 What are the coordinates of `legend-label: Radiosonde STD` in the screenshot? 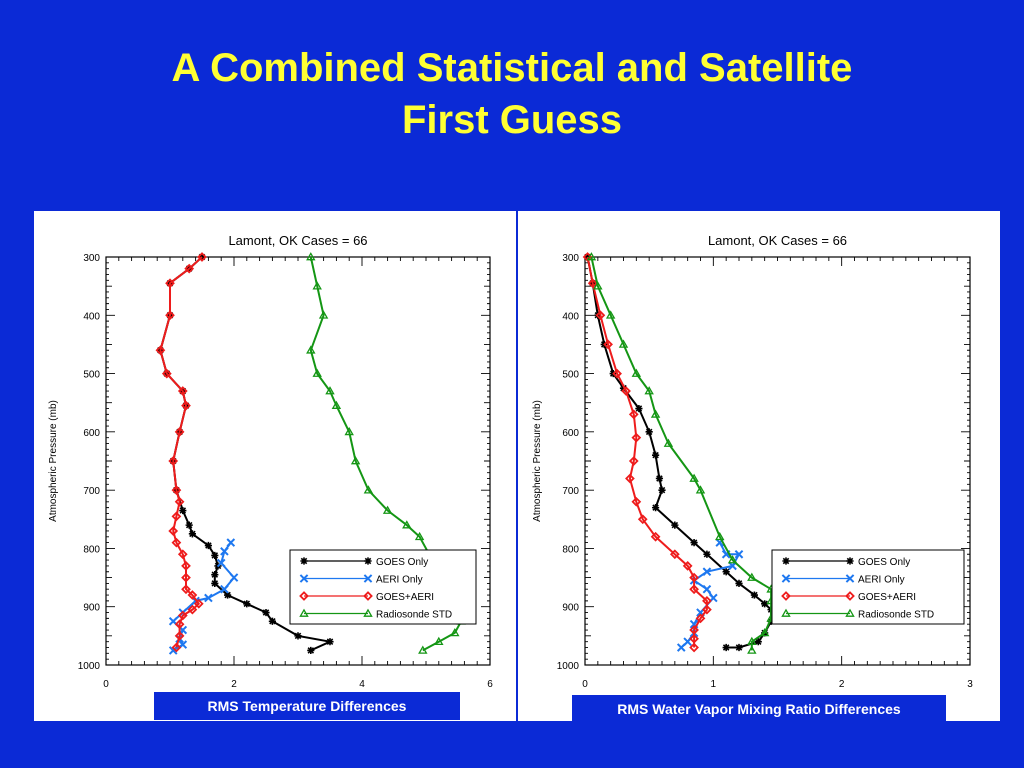 It's located at (414, 615).